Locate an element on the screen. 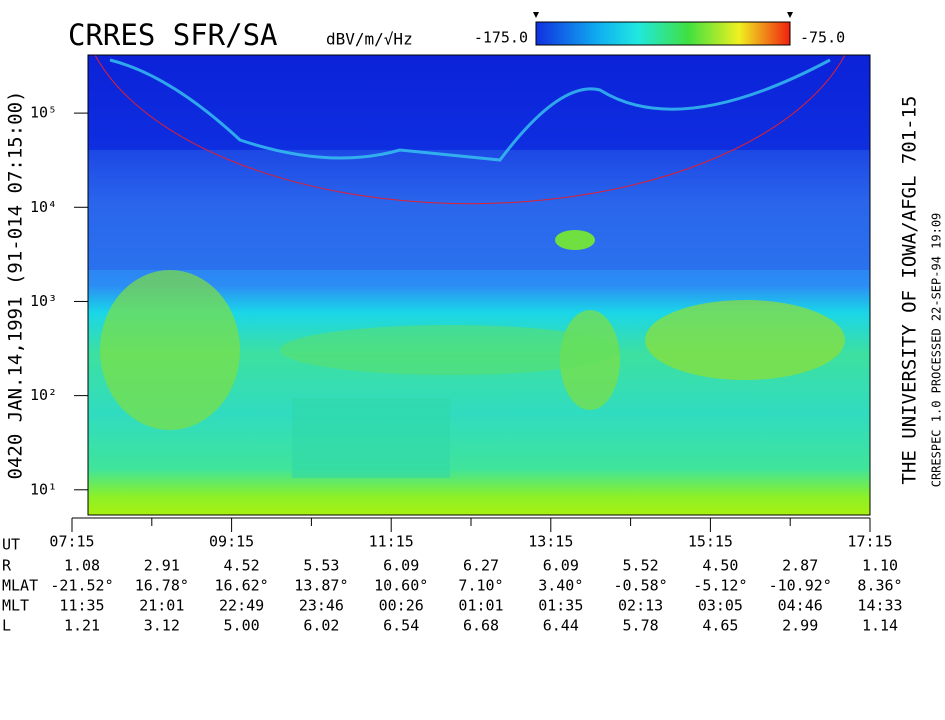  ephemeris-value: 6.68 is located at coordinates (481, 626).